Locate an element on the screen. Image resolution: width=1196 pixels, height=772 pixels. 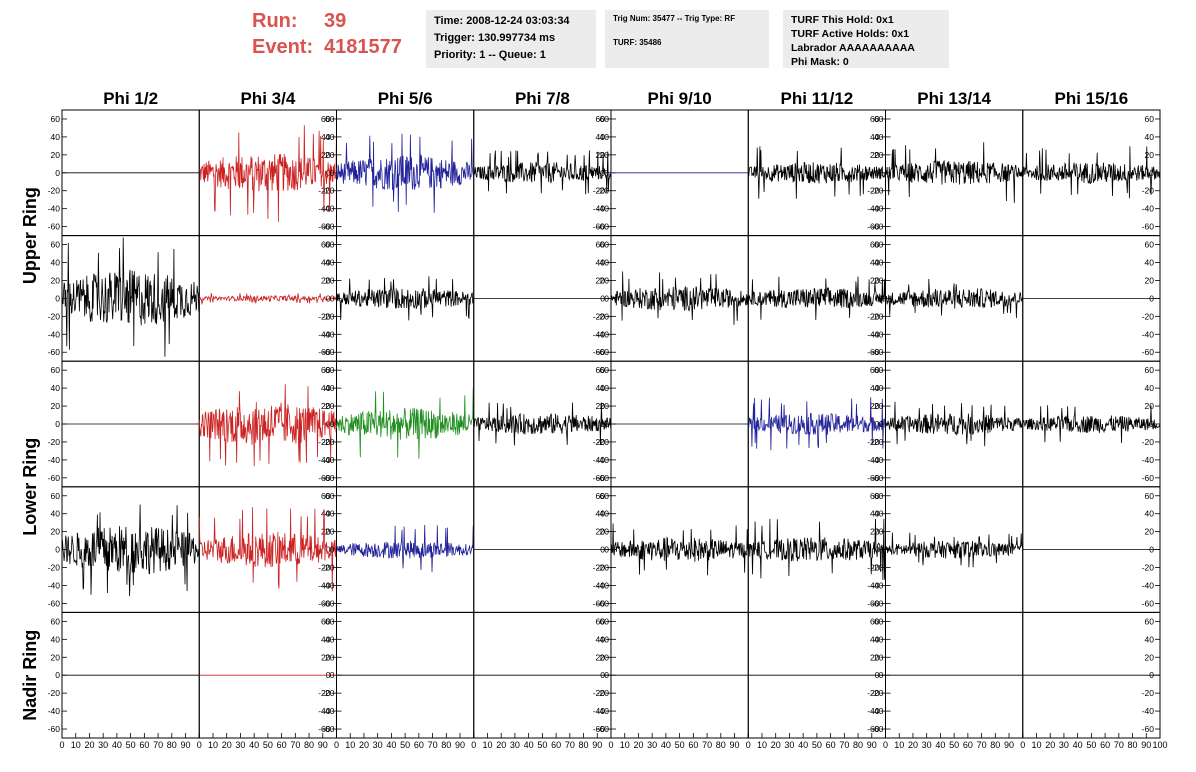
x-tick-label: 100 is located at coordinates (1159, 745).